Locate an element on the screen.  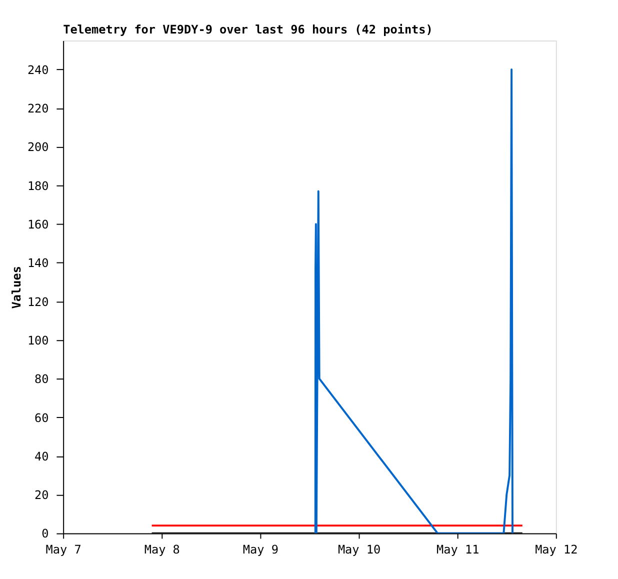
y-tick-label: 0 is located at coordinates (45, 533).